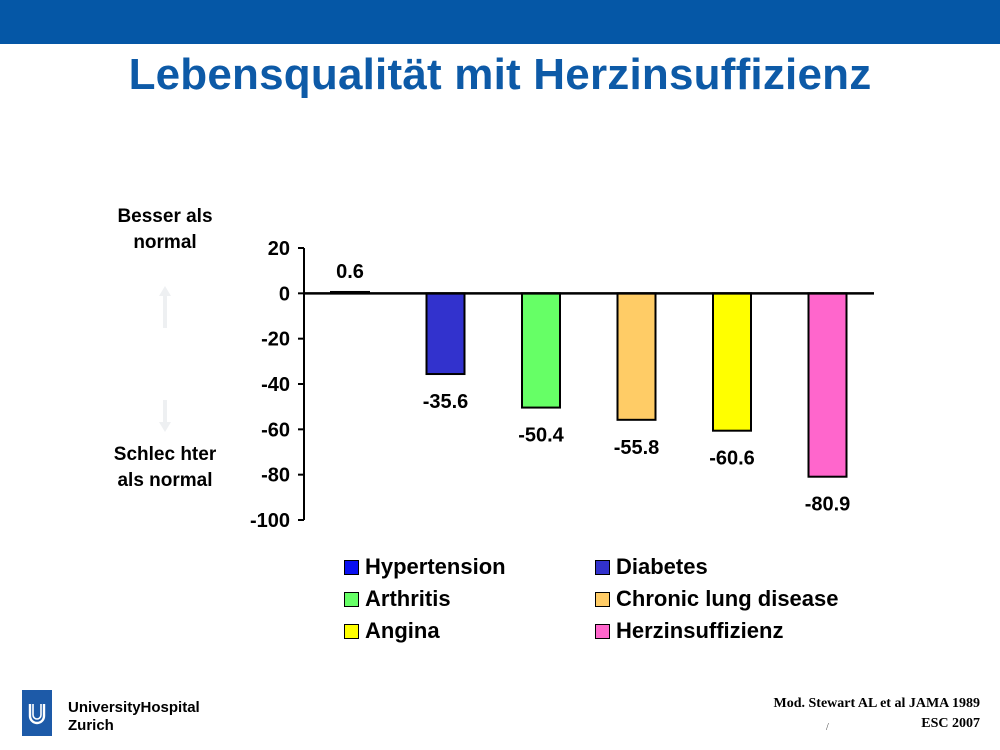 The height and width of the screenshot is (750, 1000). What do you see at coordinates (284, 294) in the screenshot?
I see `y-tick-label: 0` at bounding box center [284, 294].